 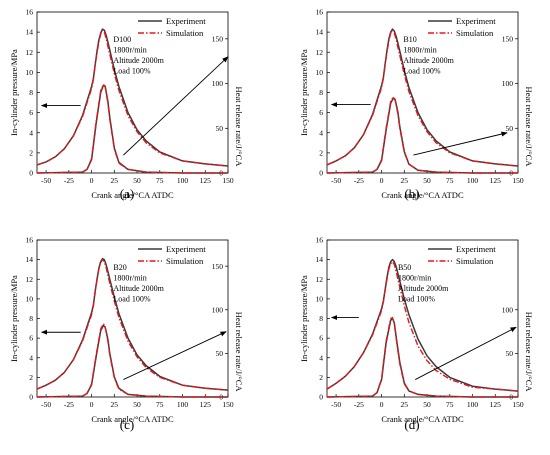 I want to click on annotation-line: B20, so click(x=119, y=267).